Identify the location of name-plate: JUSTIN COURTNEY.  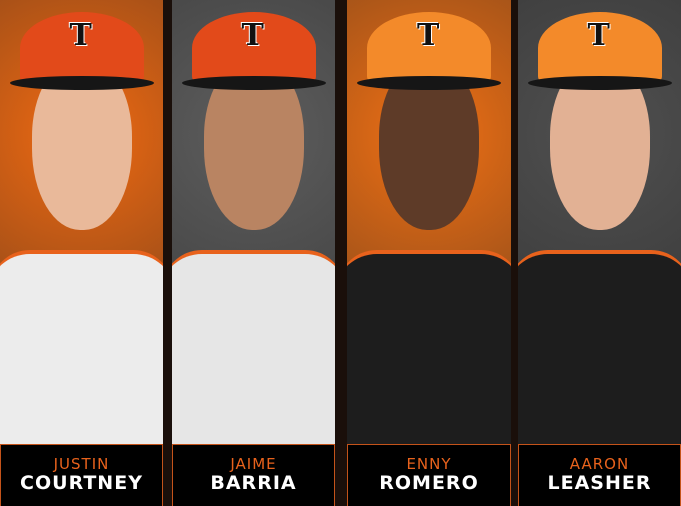
(81, 475).